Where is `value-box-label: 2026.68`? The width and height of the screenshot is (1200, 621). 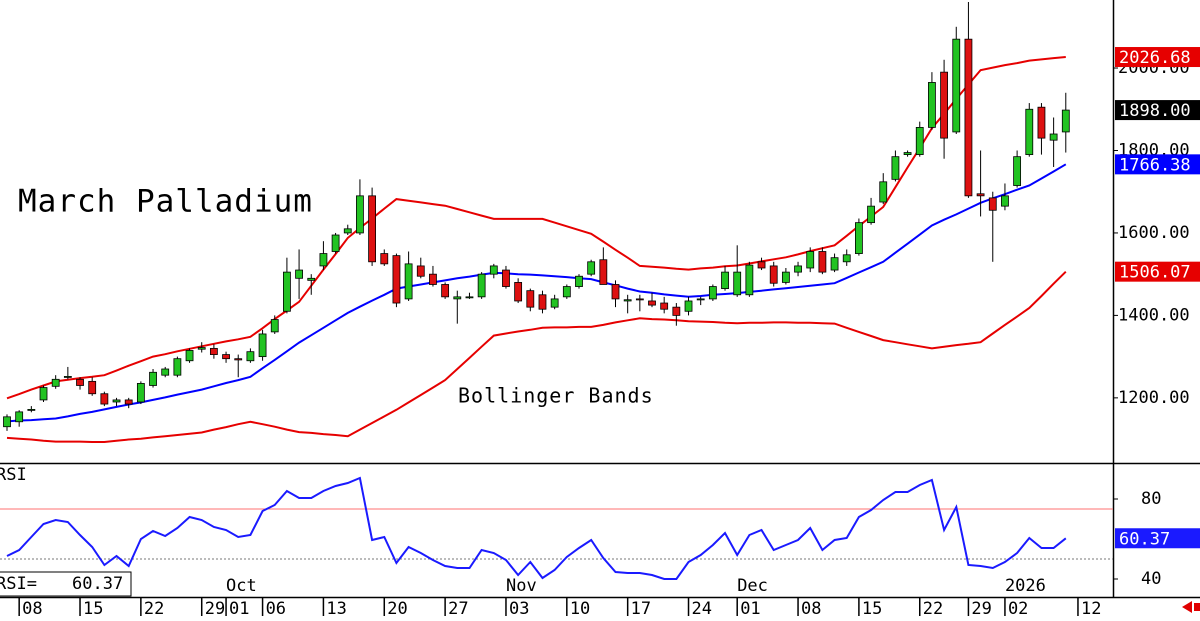 value-box-label: 2026.68 is located at coordinates (1155, 58).